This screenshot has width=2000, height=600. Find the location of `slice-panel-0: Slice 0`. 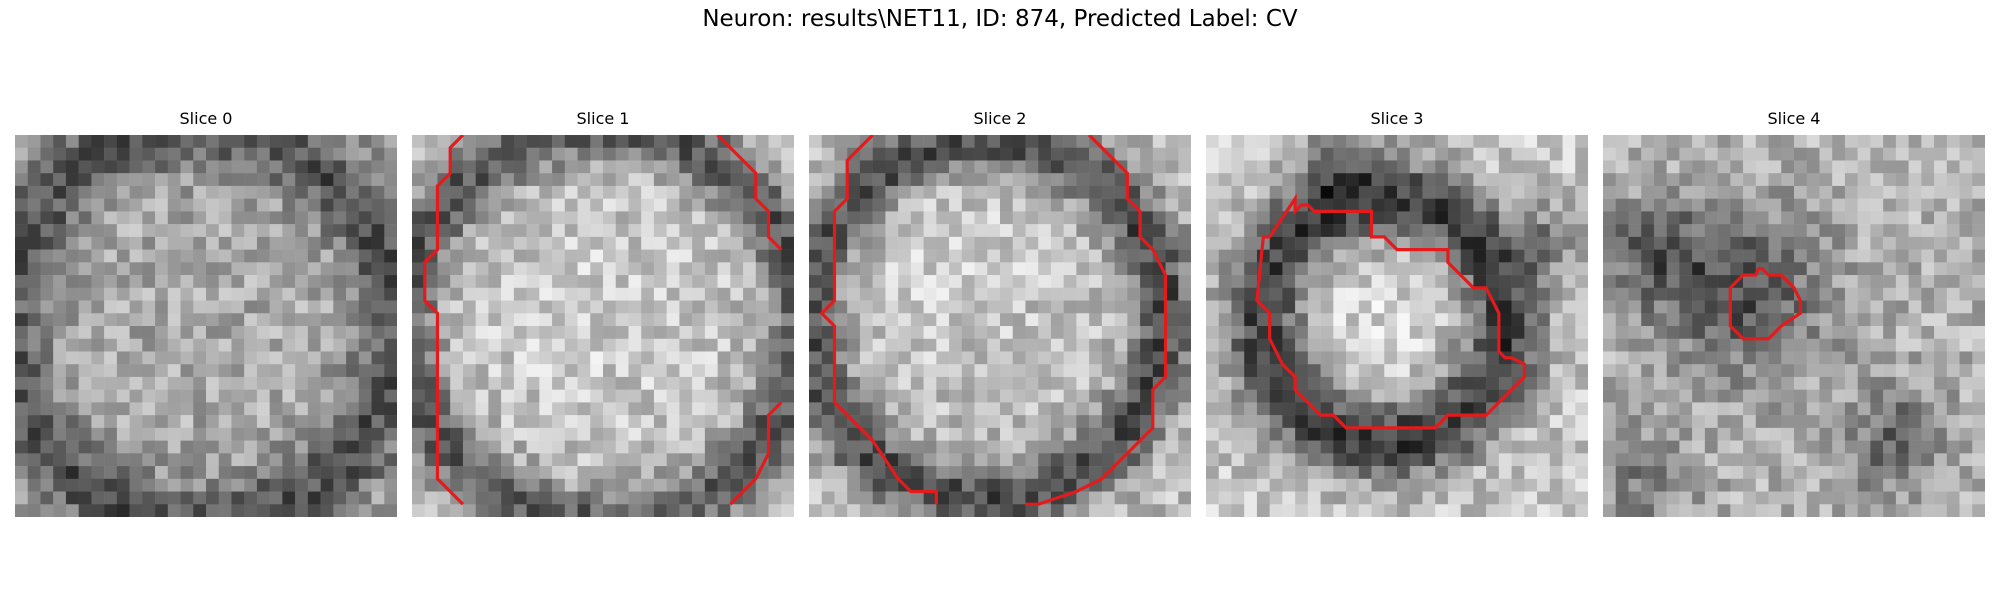

slice-panel-0: Slice 0 is located at coordinates (206, 312).